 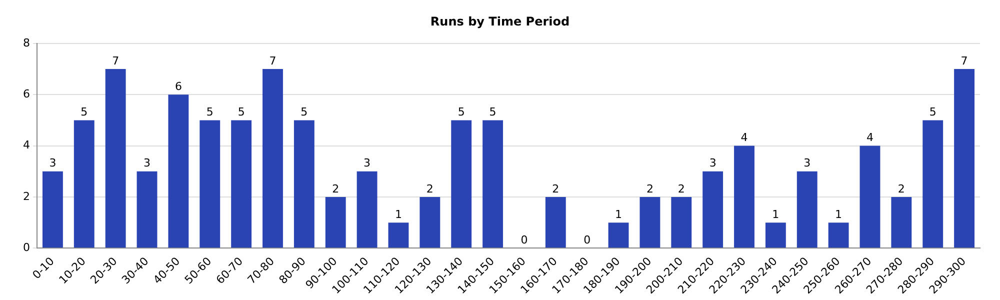 What do you see at coordinates (178, 86) in the screenshot?
I see `data-label: 6` at bounding box center [178, 86].